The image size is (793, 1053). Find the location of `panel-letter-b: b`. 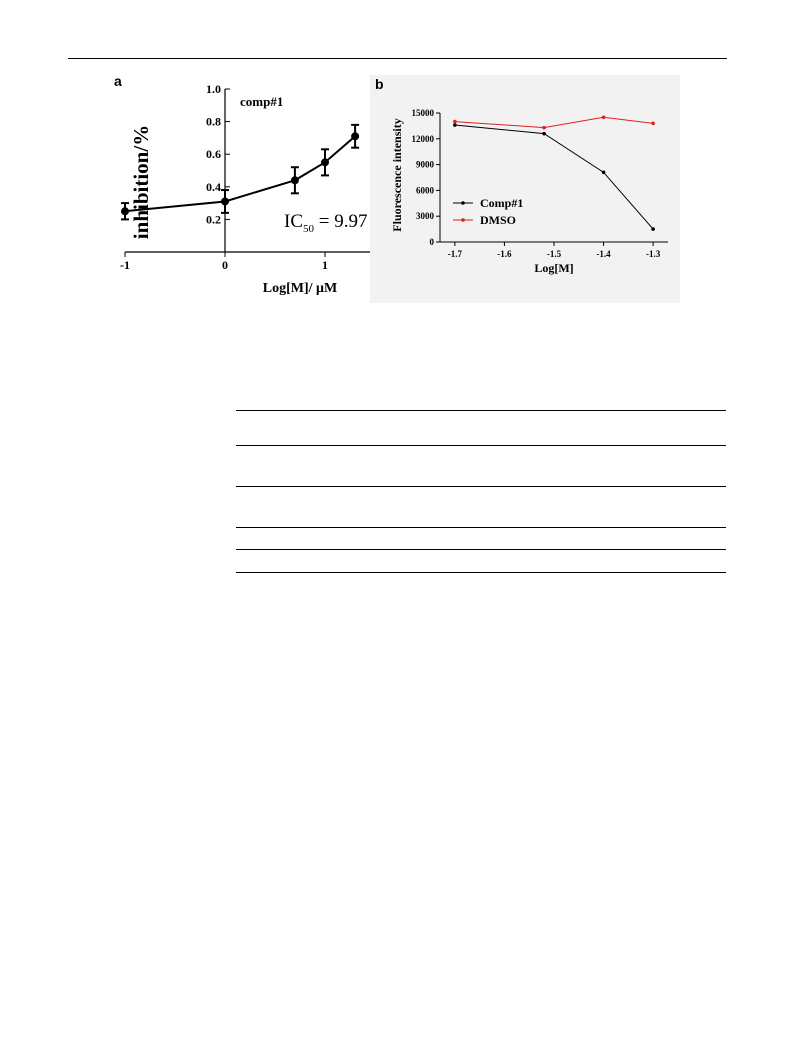

panel-letter-b: b is located at coordinates (379, 84).